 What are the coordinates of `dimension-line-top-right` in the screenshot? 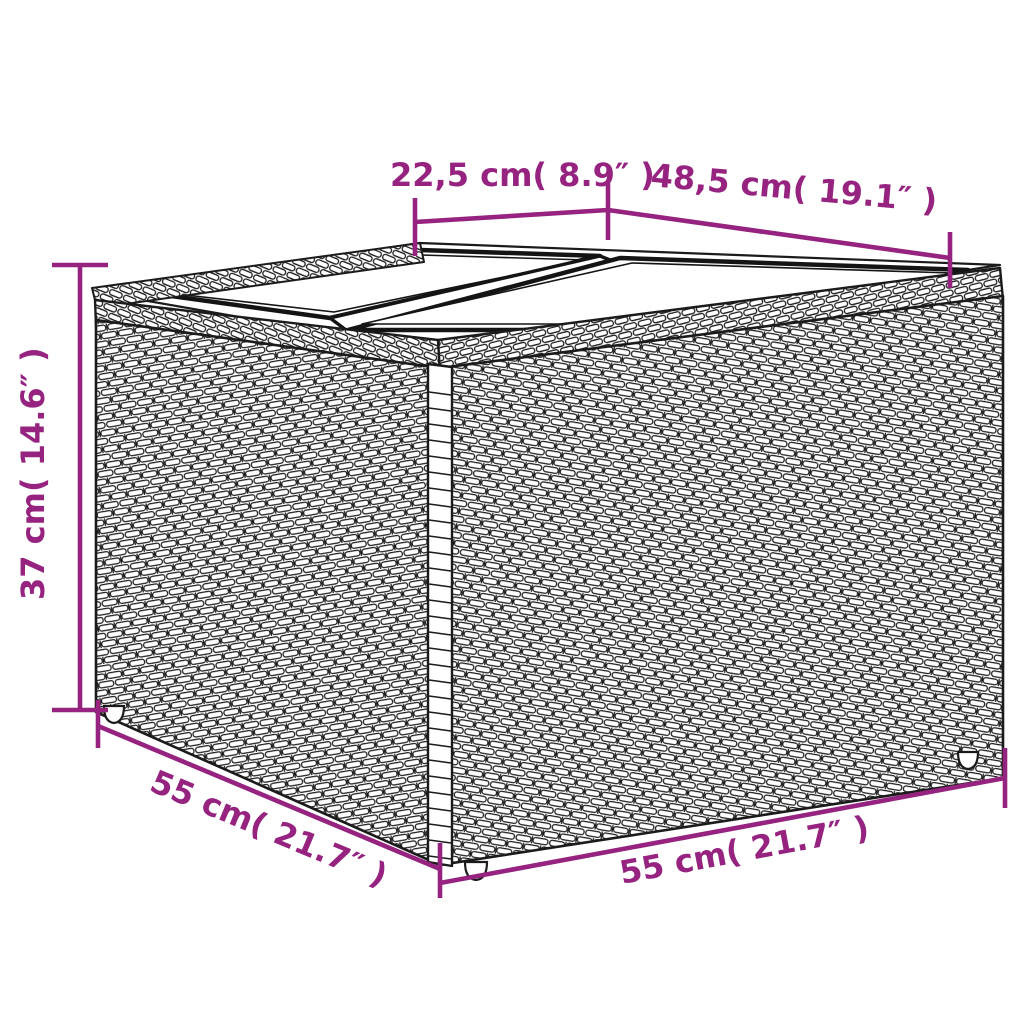 It's located at (779, 234).